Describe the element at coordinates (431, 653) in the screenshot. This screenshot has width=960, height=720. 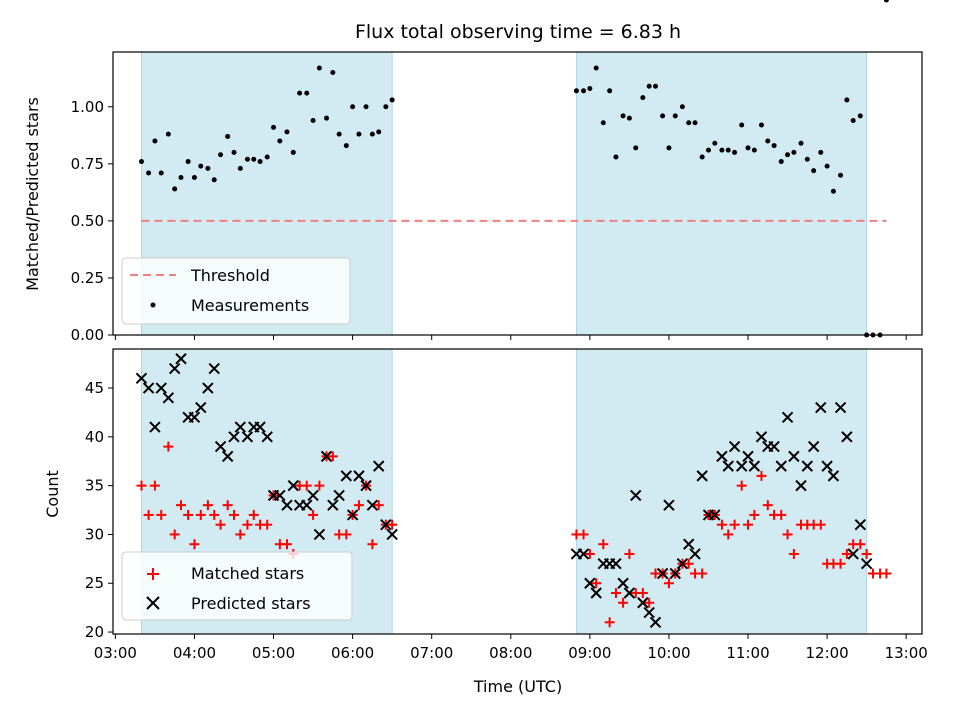
I see `x-tick-label: 07:00` at that location.